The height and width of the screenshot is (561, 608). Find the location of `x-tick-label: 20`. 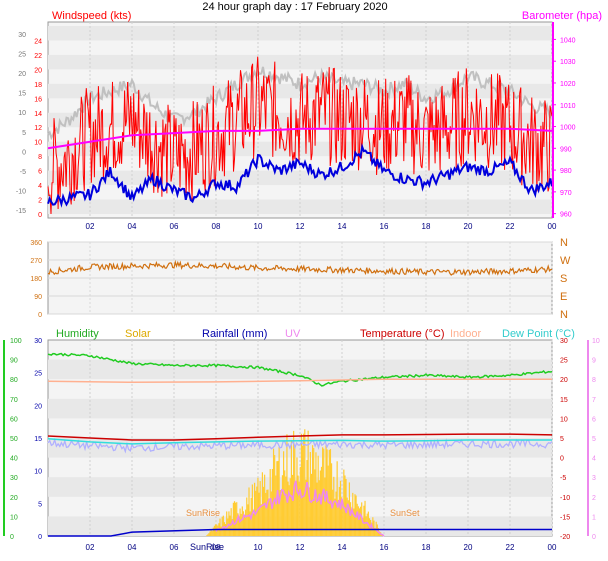

x-tick-label: 20 is located at coordinates (468, 547).